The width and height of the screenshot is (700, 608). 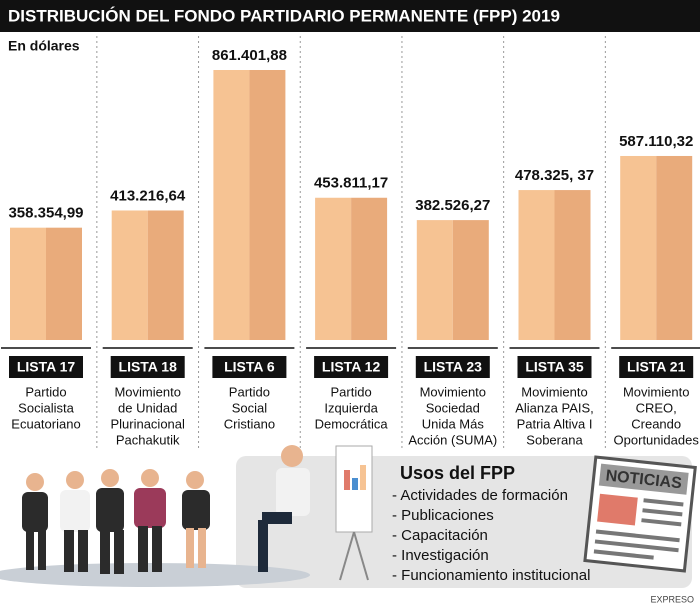 I want to click on category-description: Cristiano, so click(x=249, y=423).